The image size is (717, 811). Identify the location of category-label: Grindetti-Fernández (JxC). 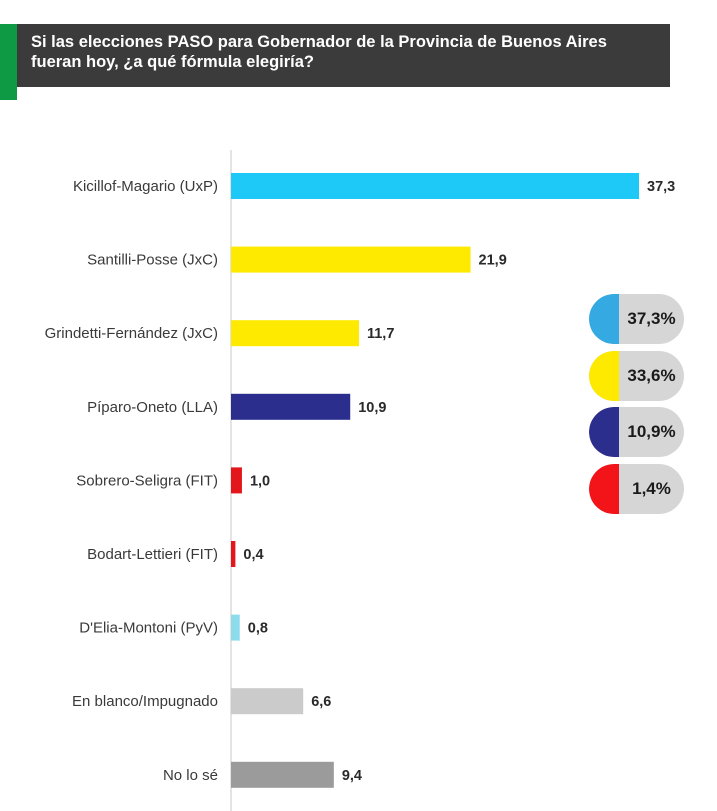
(131, 333).